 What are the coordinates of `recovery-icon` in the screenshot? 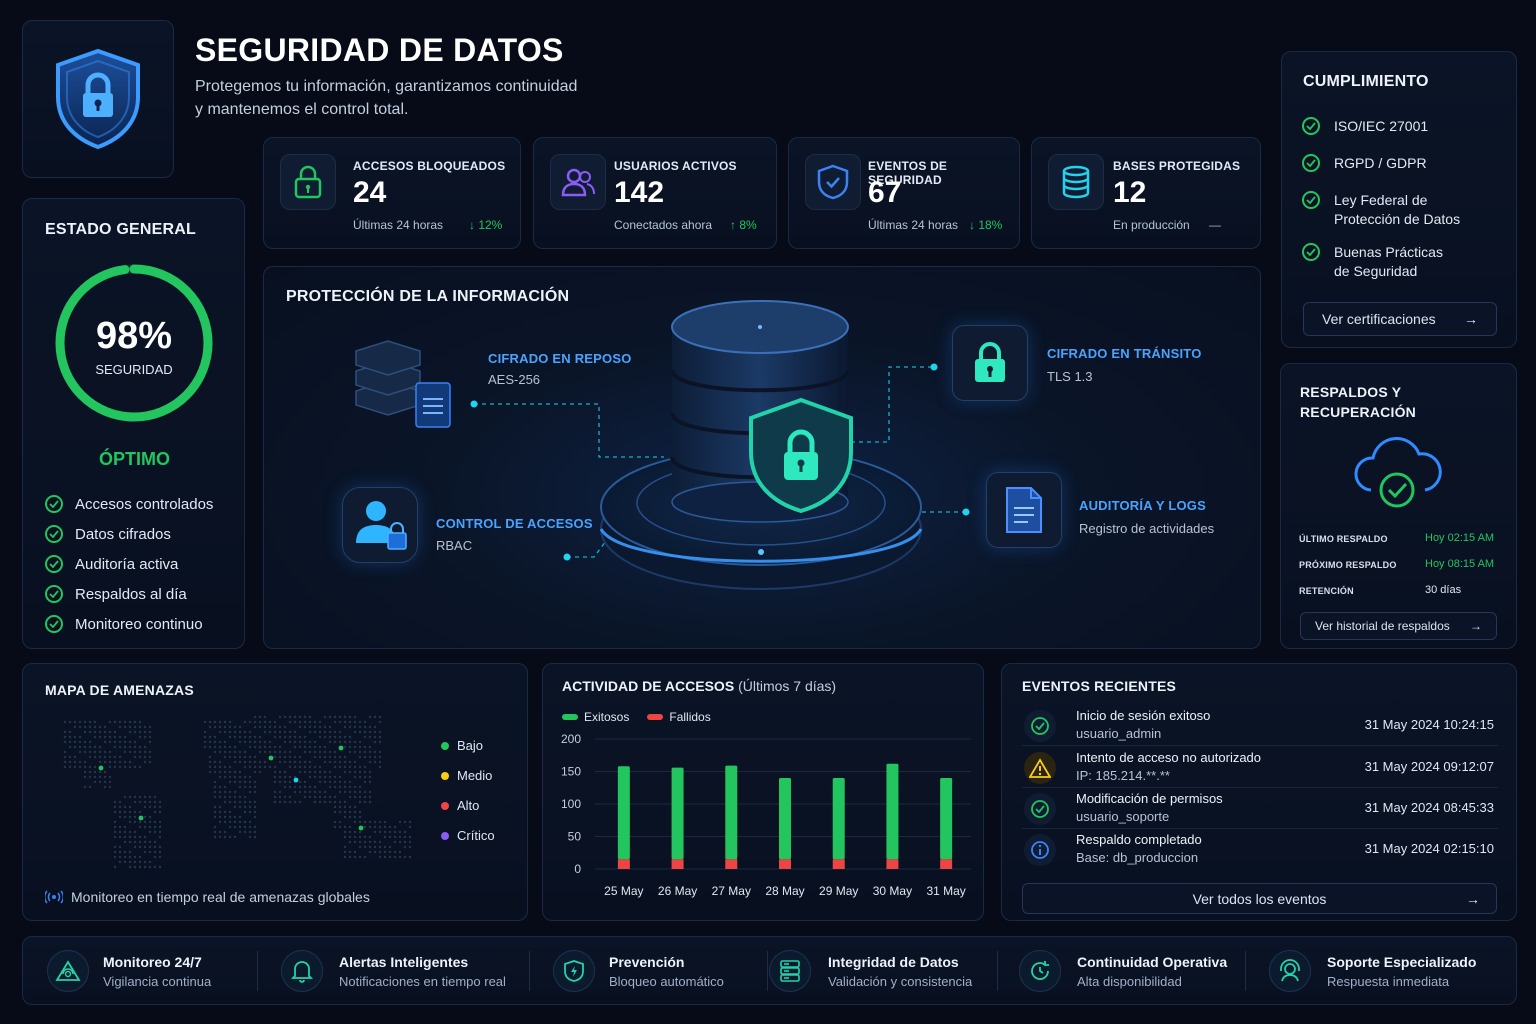 It's located at (1040, 971).